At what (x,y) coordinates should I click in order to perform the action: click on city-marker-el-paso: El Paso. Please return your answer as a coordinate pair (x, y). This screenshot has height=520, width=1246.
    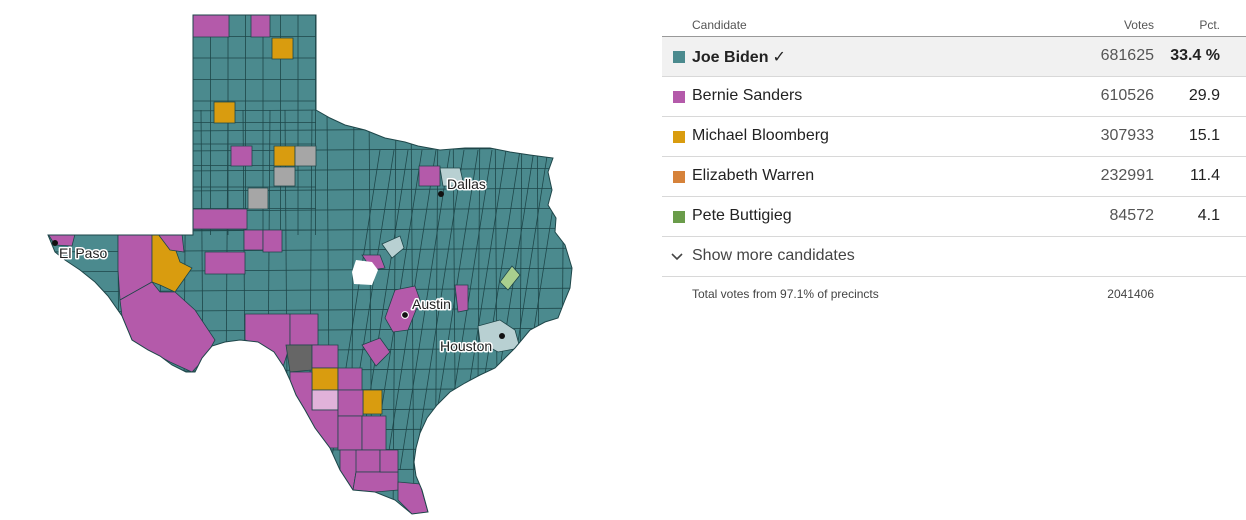
    Looking at the image, I should click on (80, 251).